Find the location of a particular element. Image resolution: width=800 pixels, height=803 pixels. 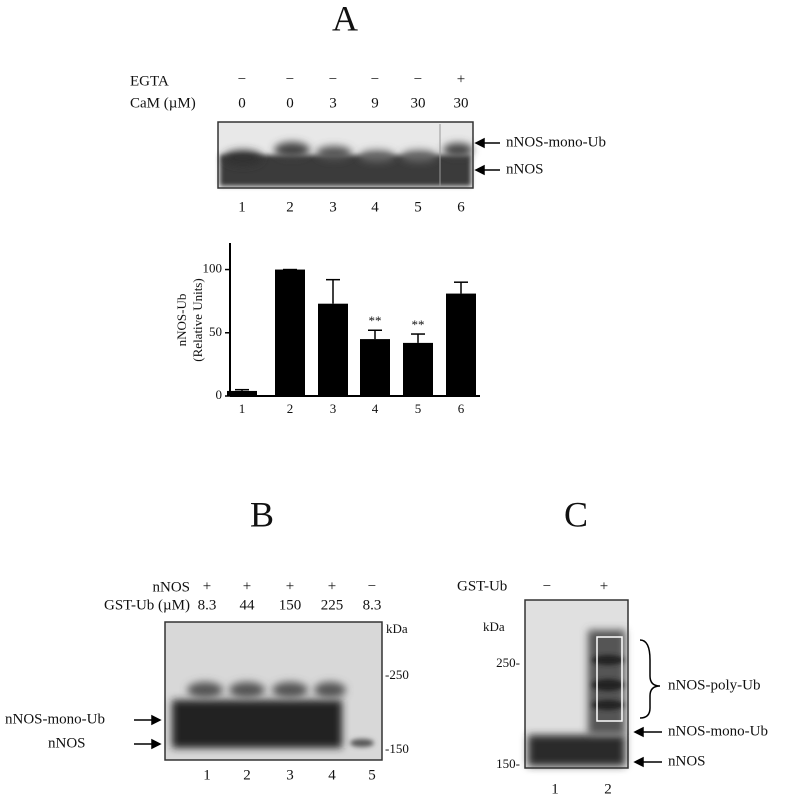

y-axis-label: (Relative Units) is located at coordinates (197, 319).